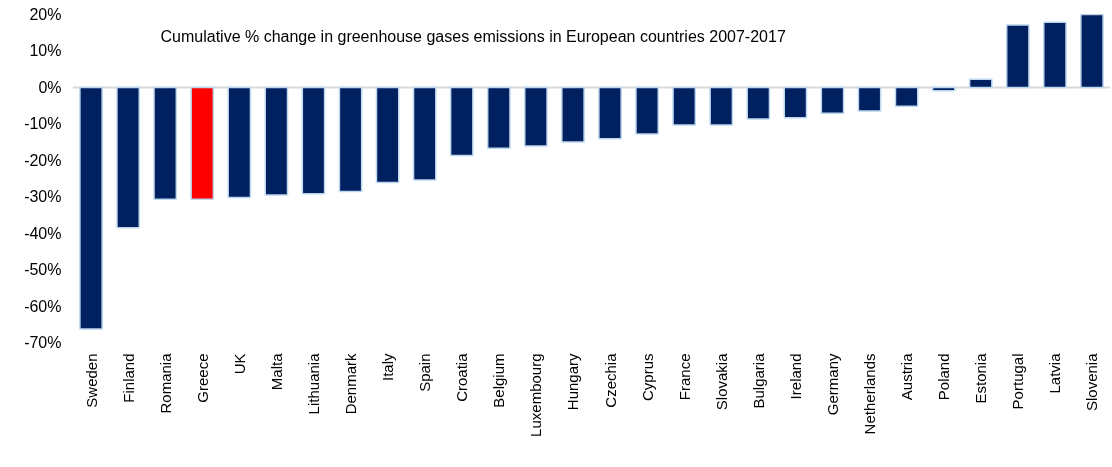 The image size is (1112, 467). Describe the element at coordinates (351, 384) in the screenshot. I see `x-tick-label: Denmark` at that location.